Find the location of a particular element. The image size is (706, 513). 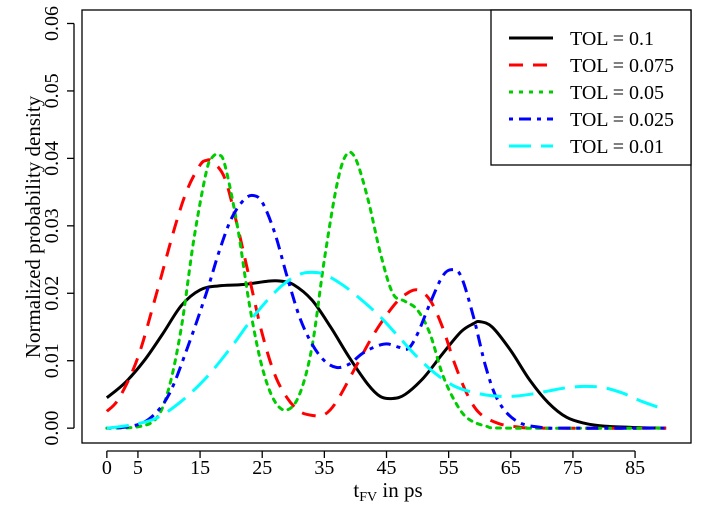

legend-label-4: TOL = 0.025 is located at coordinates (622, 120).